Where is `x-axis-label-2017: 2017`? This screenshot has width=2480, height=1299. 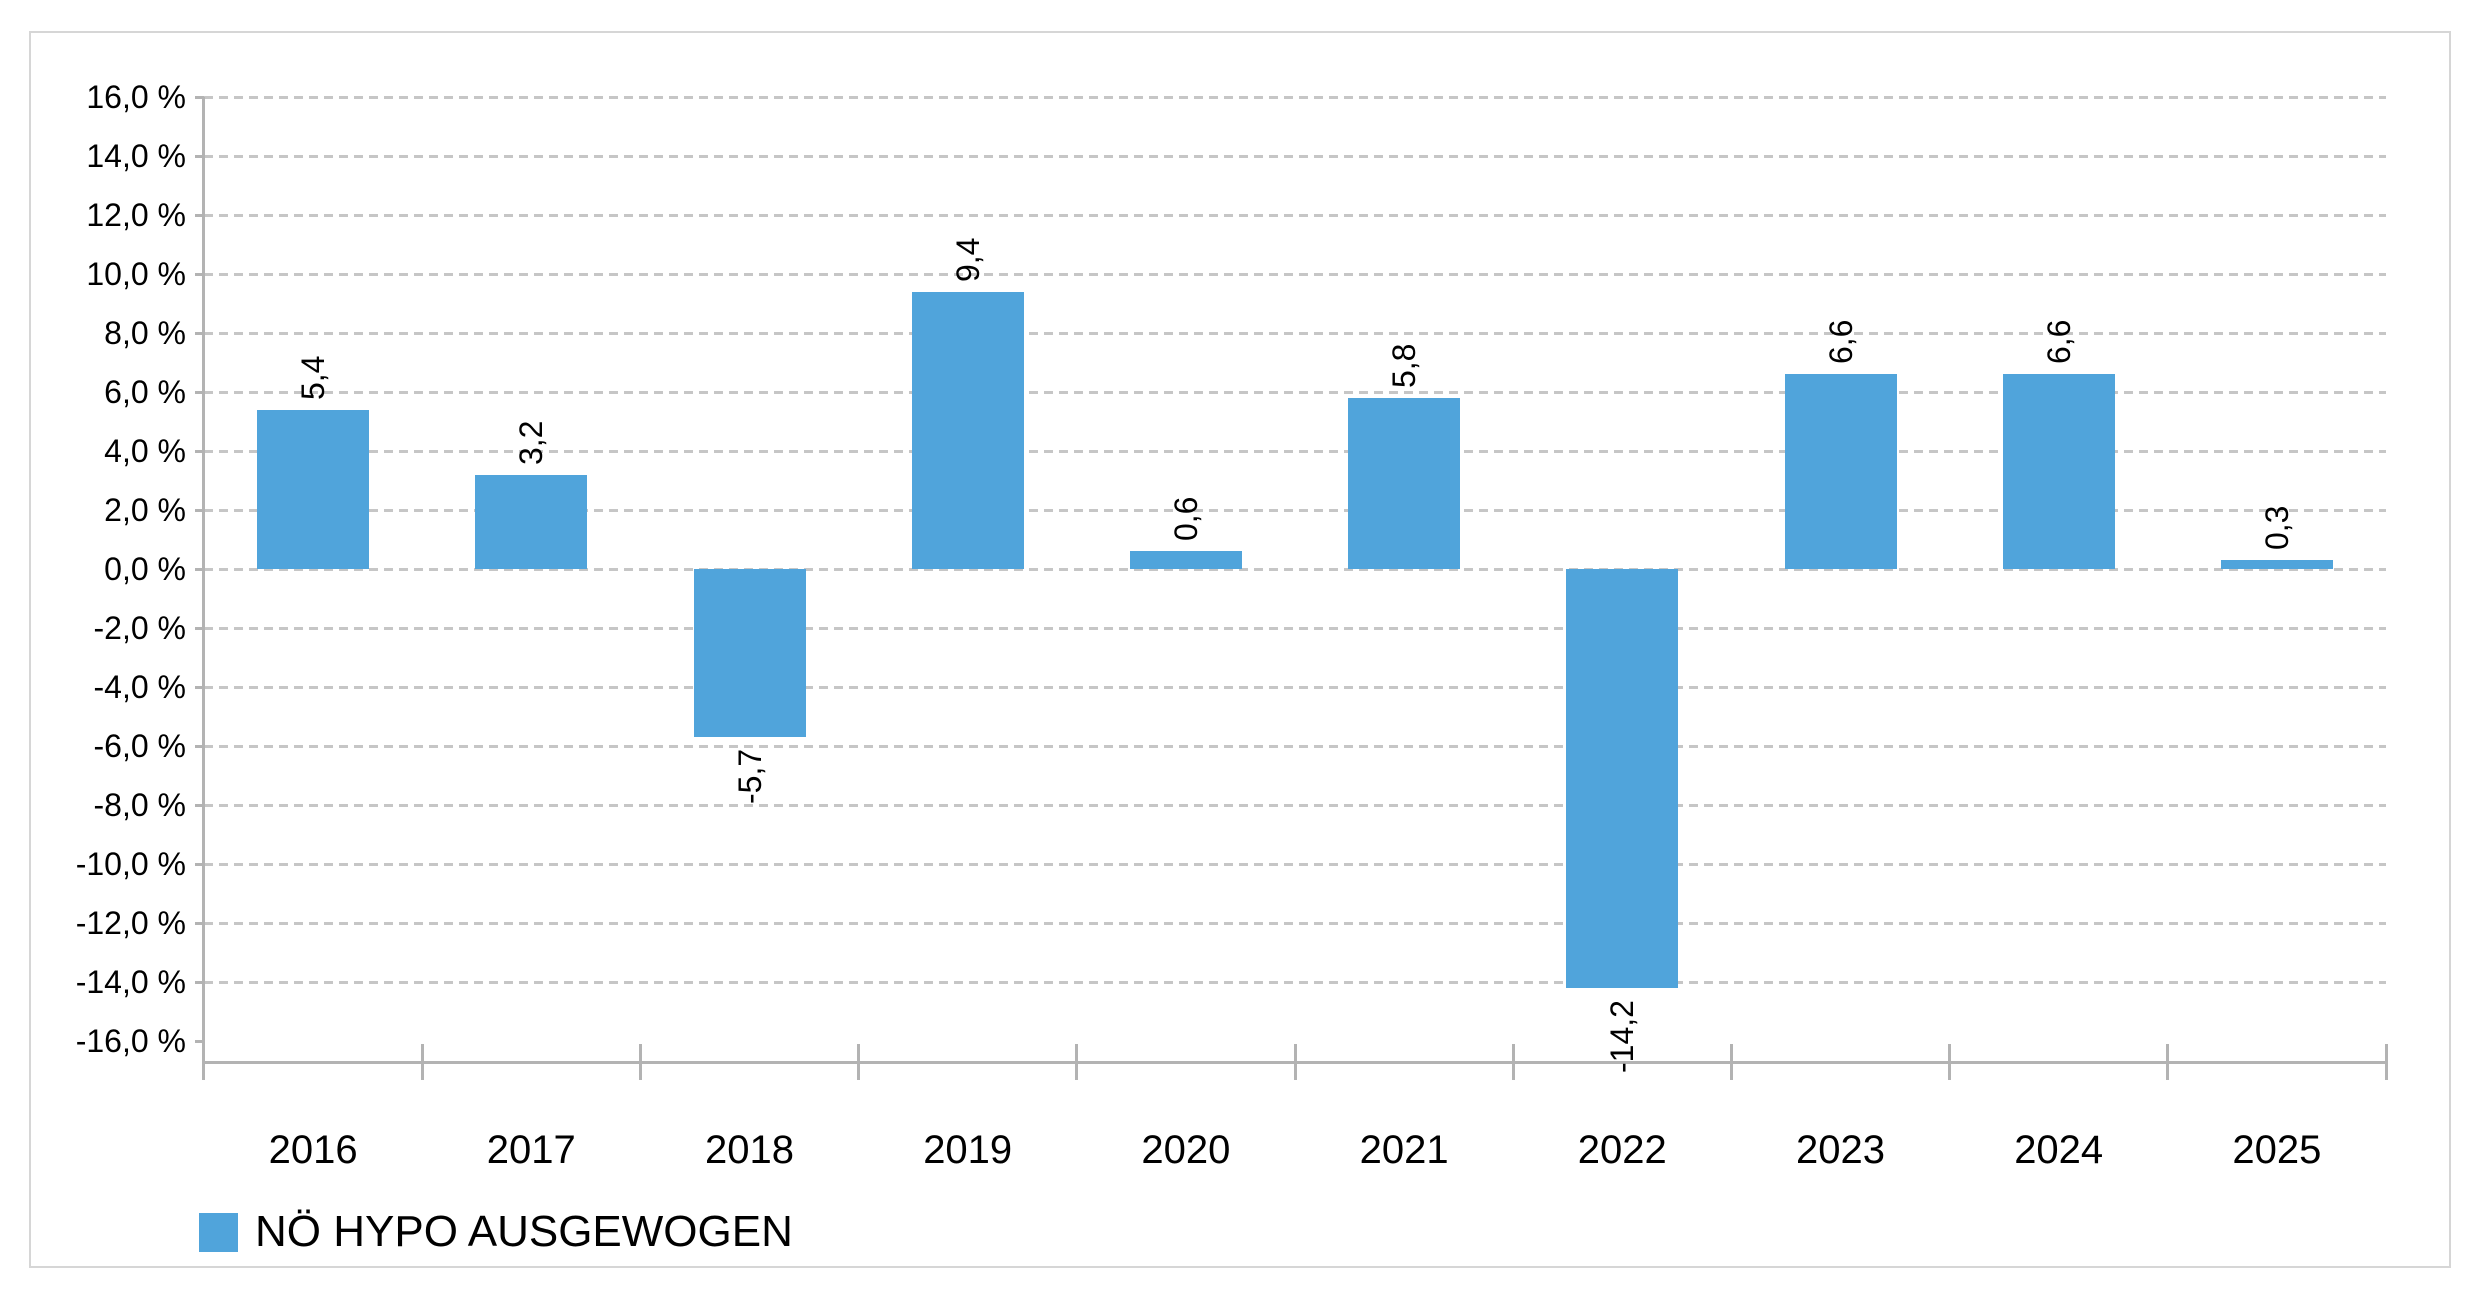
x-axis-label-2017: 2017 is located at coordinates (531, 1150).